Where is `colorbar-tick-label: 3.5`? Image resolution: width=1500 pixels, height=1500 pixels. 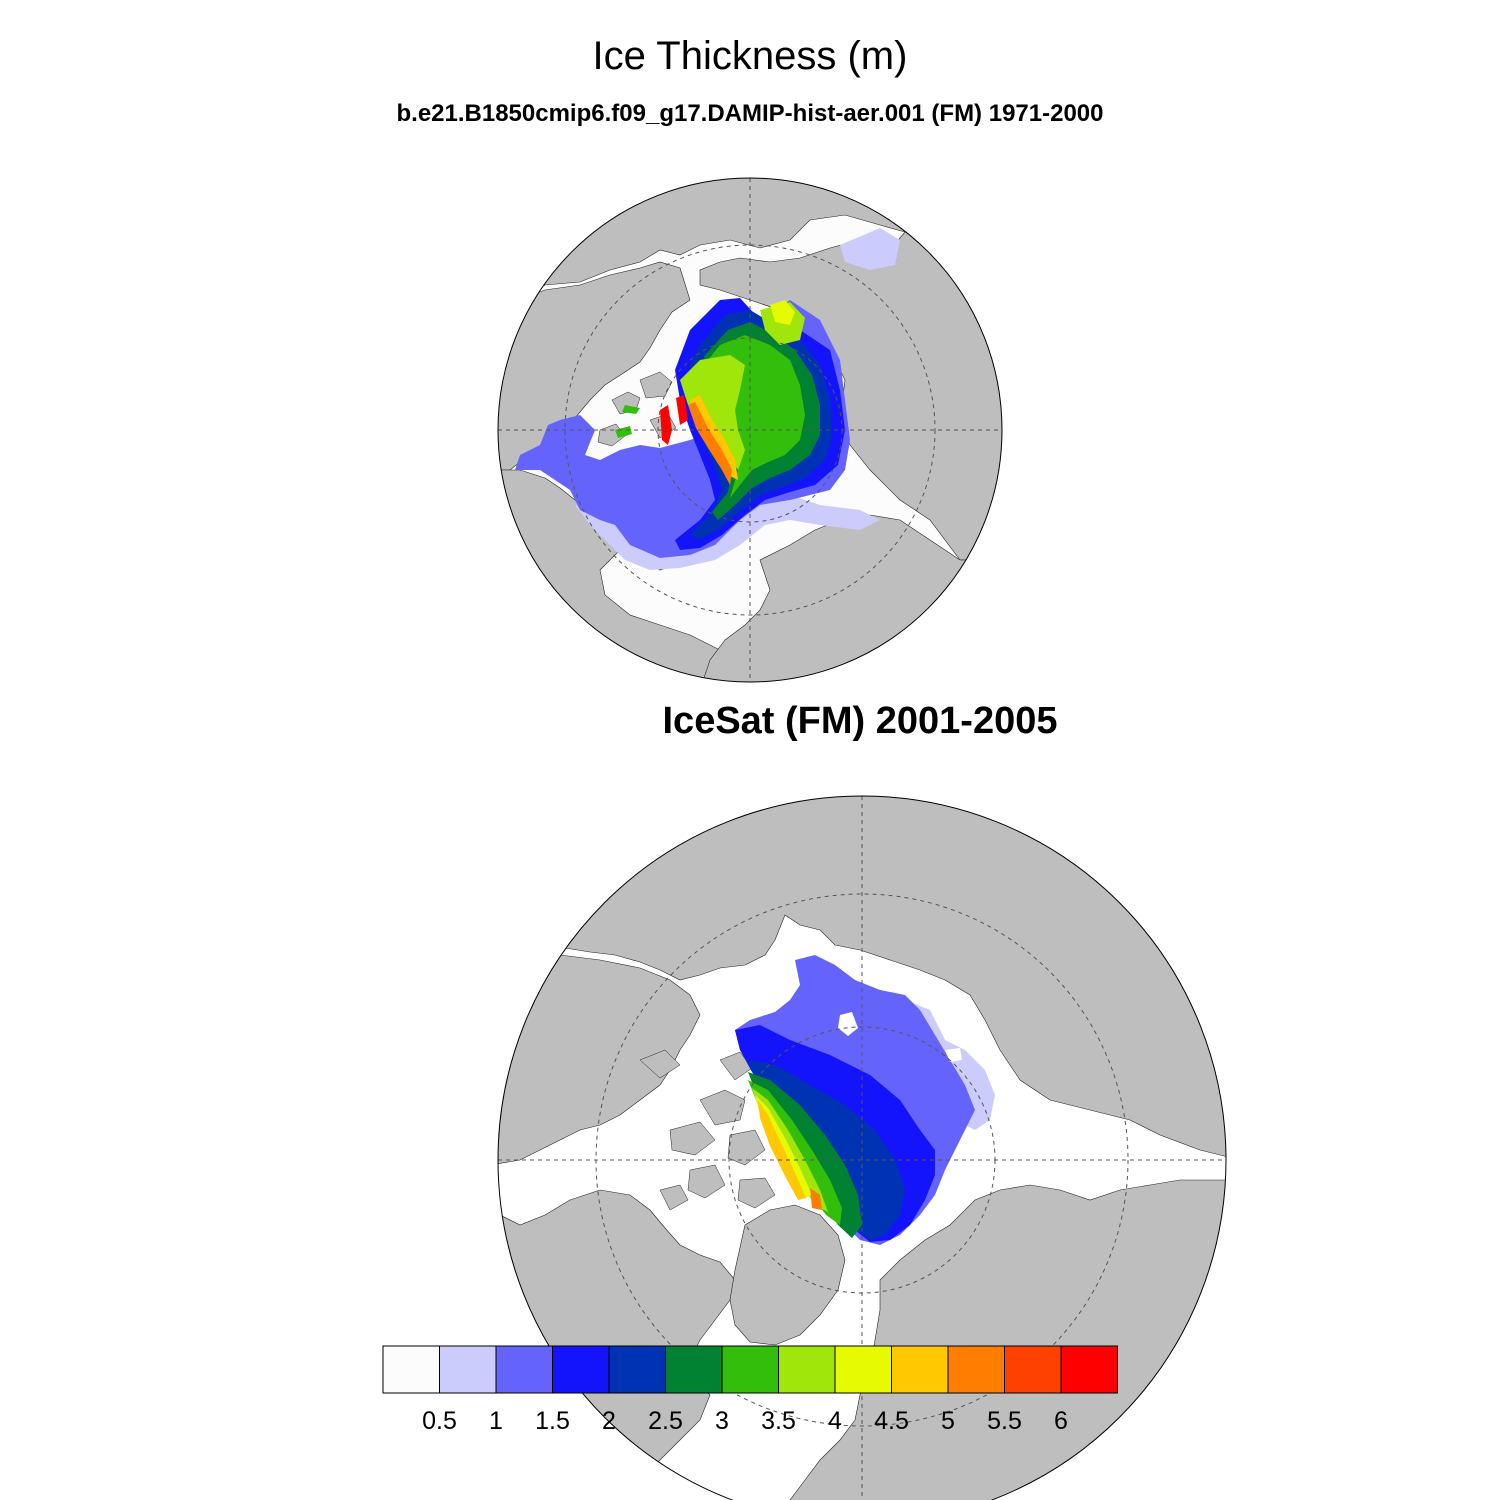 colorbar-tick-label: 3.5 is located at coordinates (778, 1421).